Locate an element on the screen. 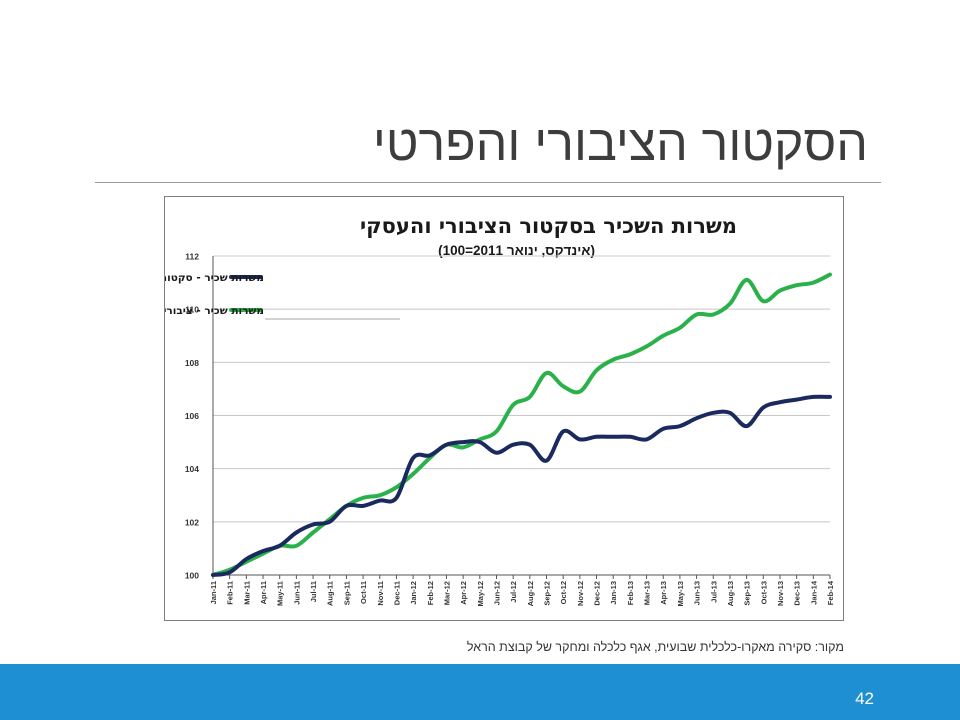 The image size is (960, 720). x-tick-label: Feb-13 is located at coordinates (630, 593).